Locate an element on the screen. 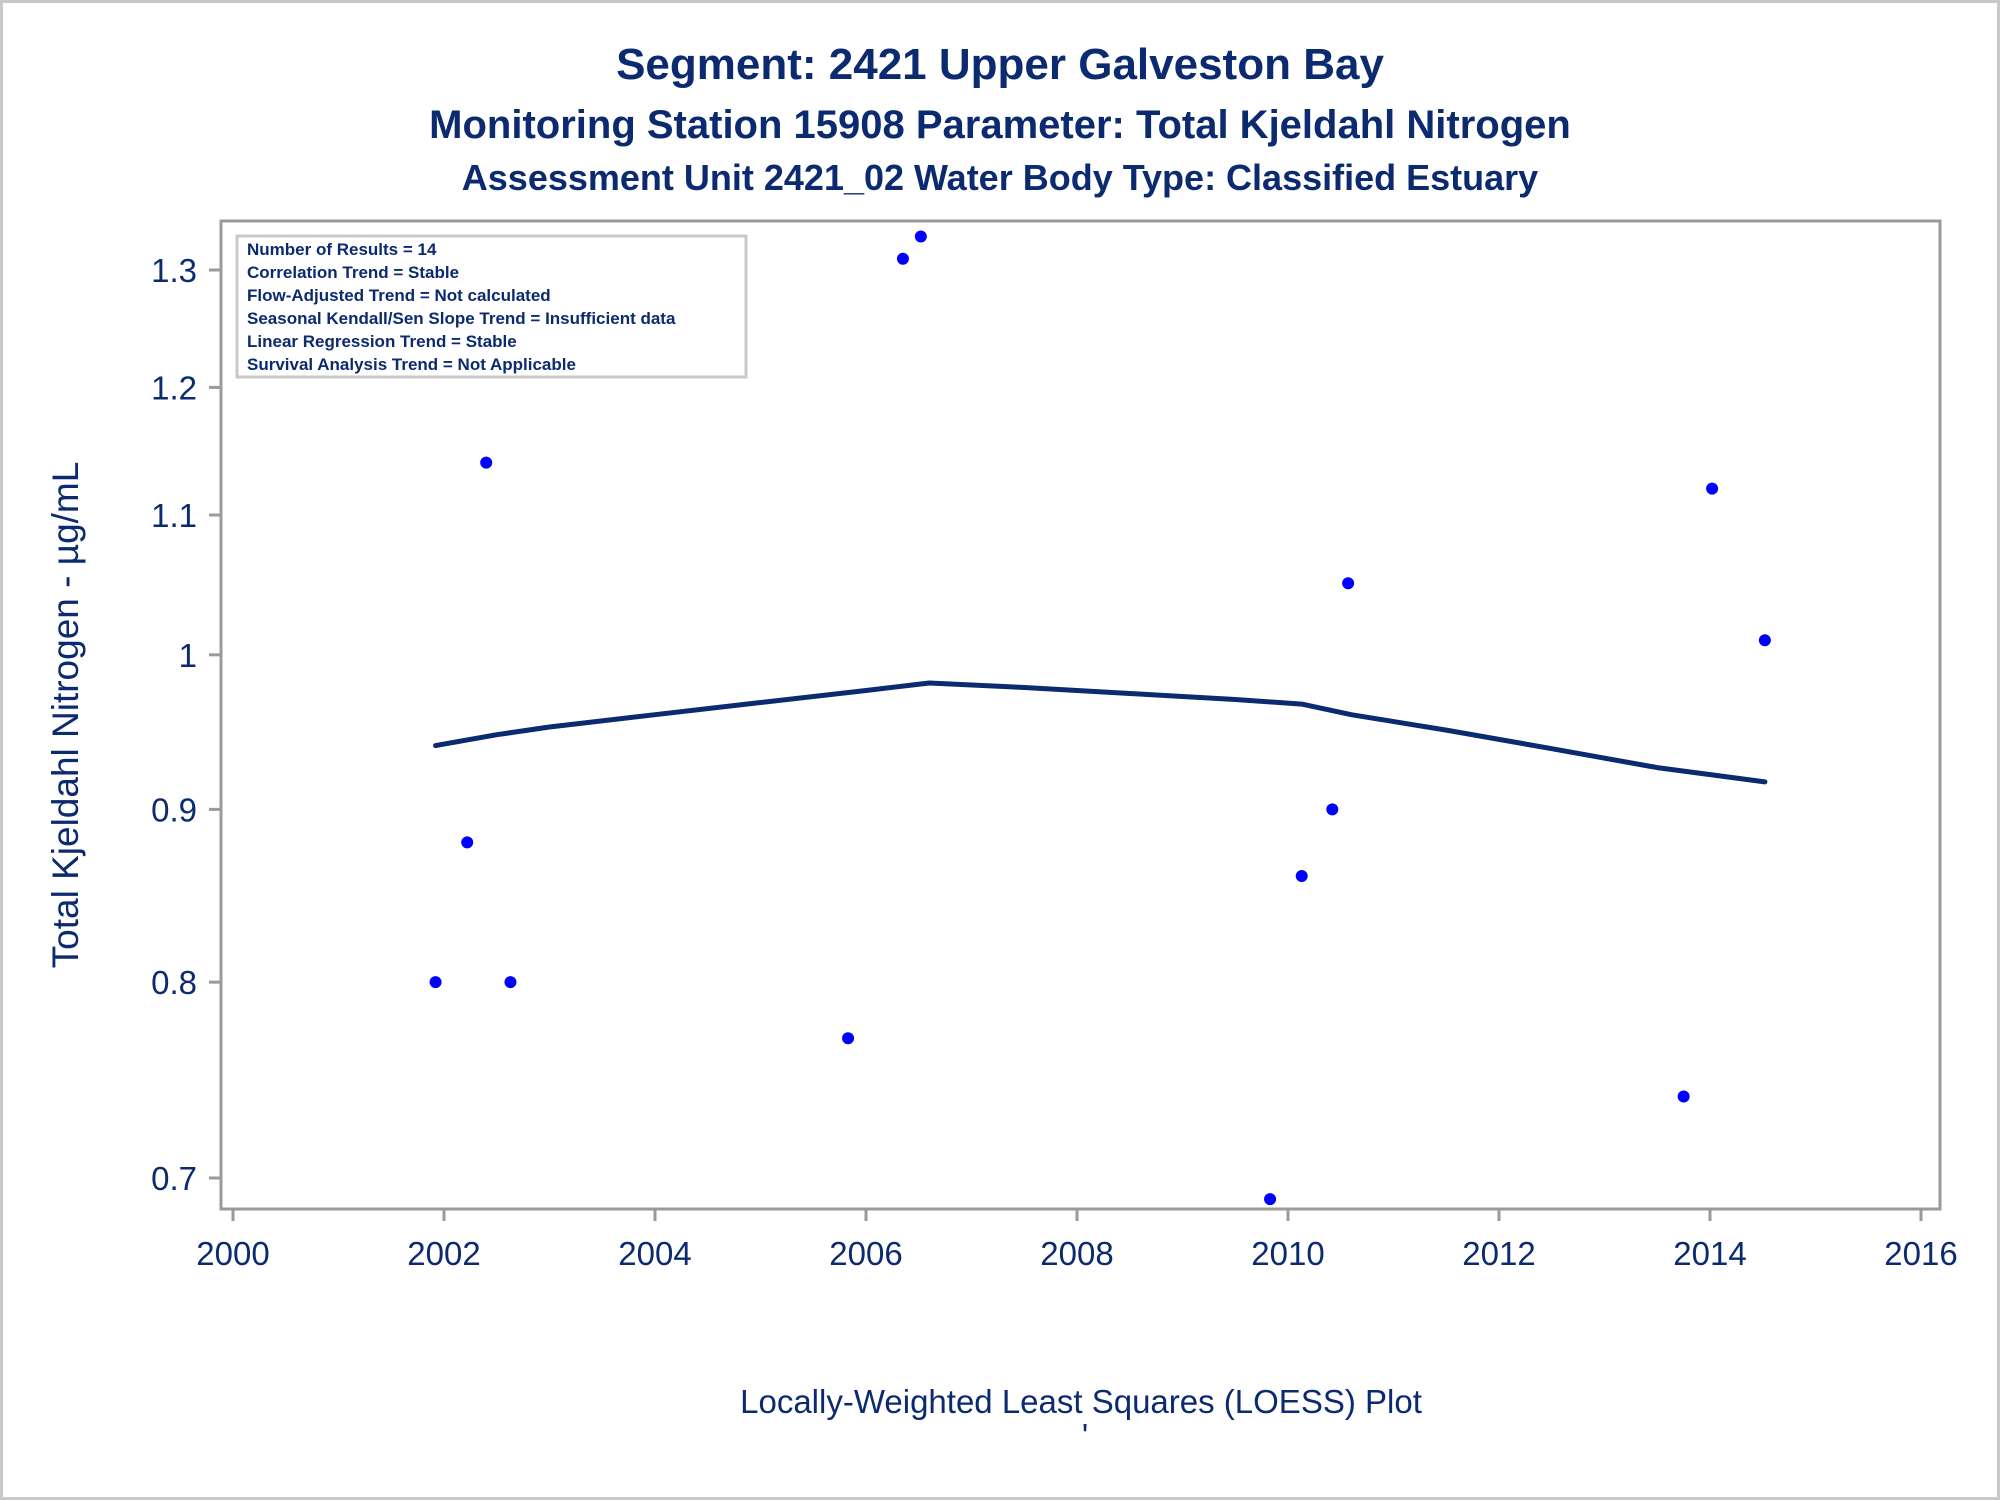  statistics-box-frame is located at coordinates (491, 306).